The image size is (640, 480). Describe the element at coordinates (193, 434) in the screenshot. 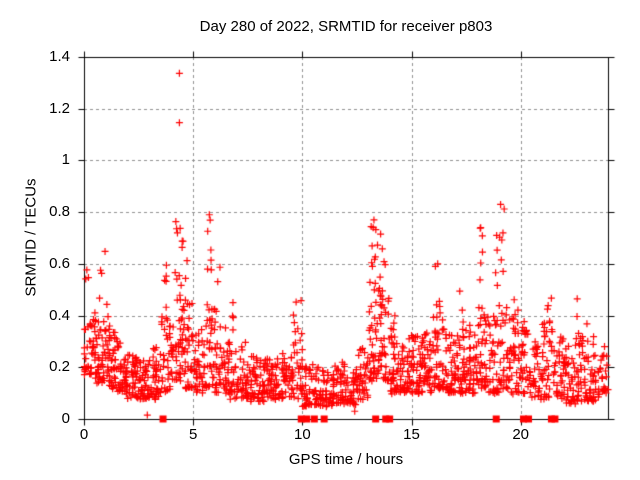

I see `x-tick-label: 5` at that location.